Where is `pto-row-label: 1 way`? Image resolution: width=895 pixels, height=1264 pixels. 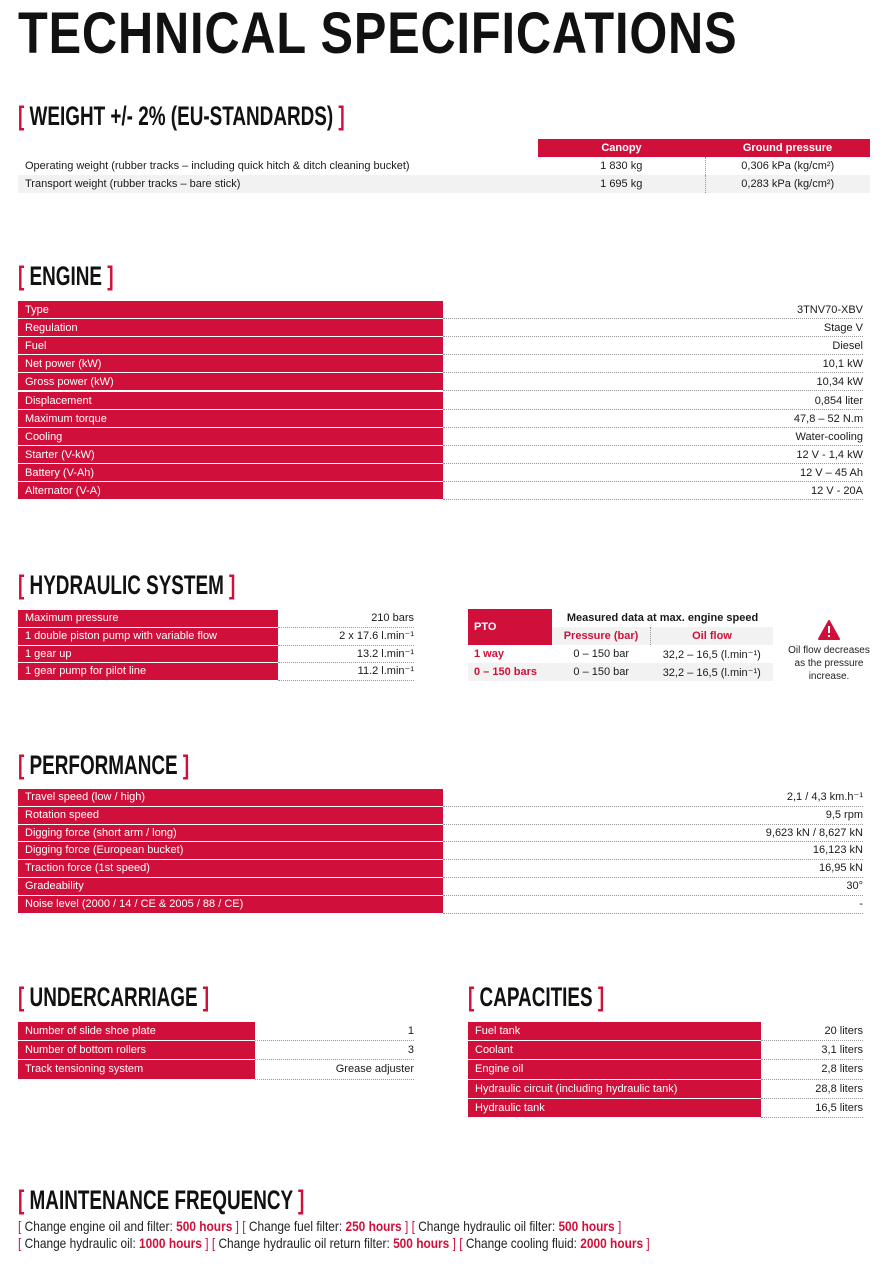
pto-row-label: 1 way is located at coordinates (489, 654).